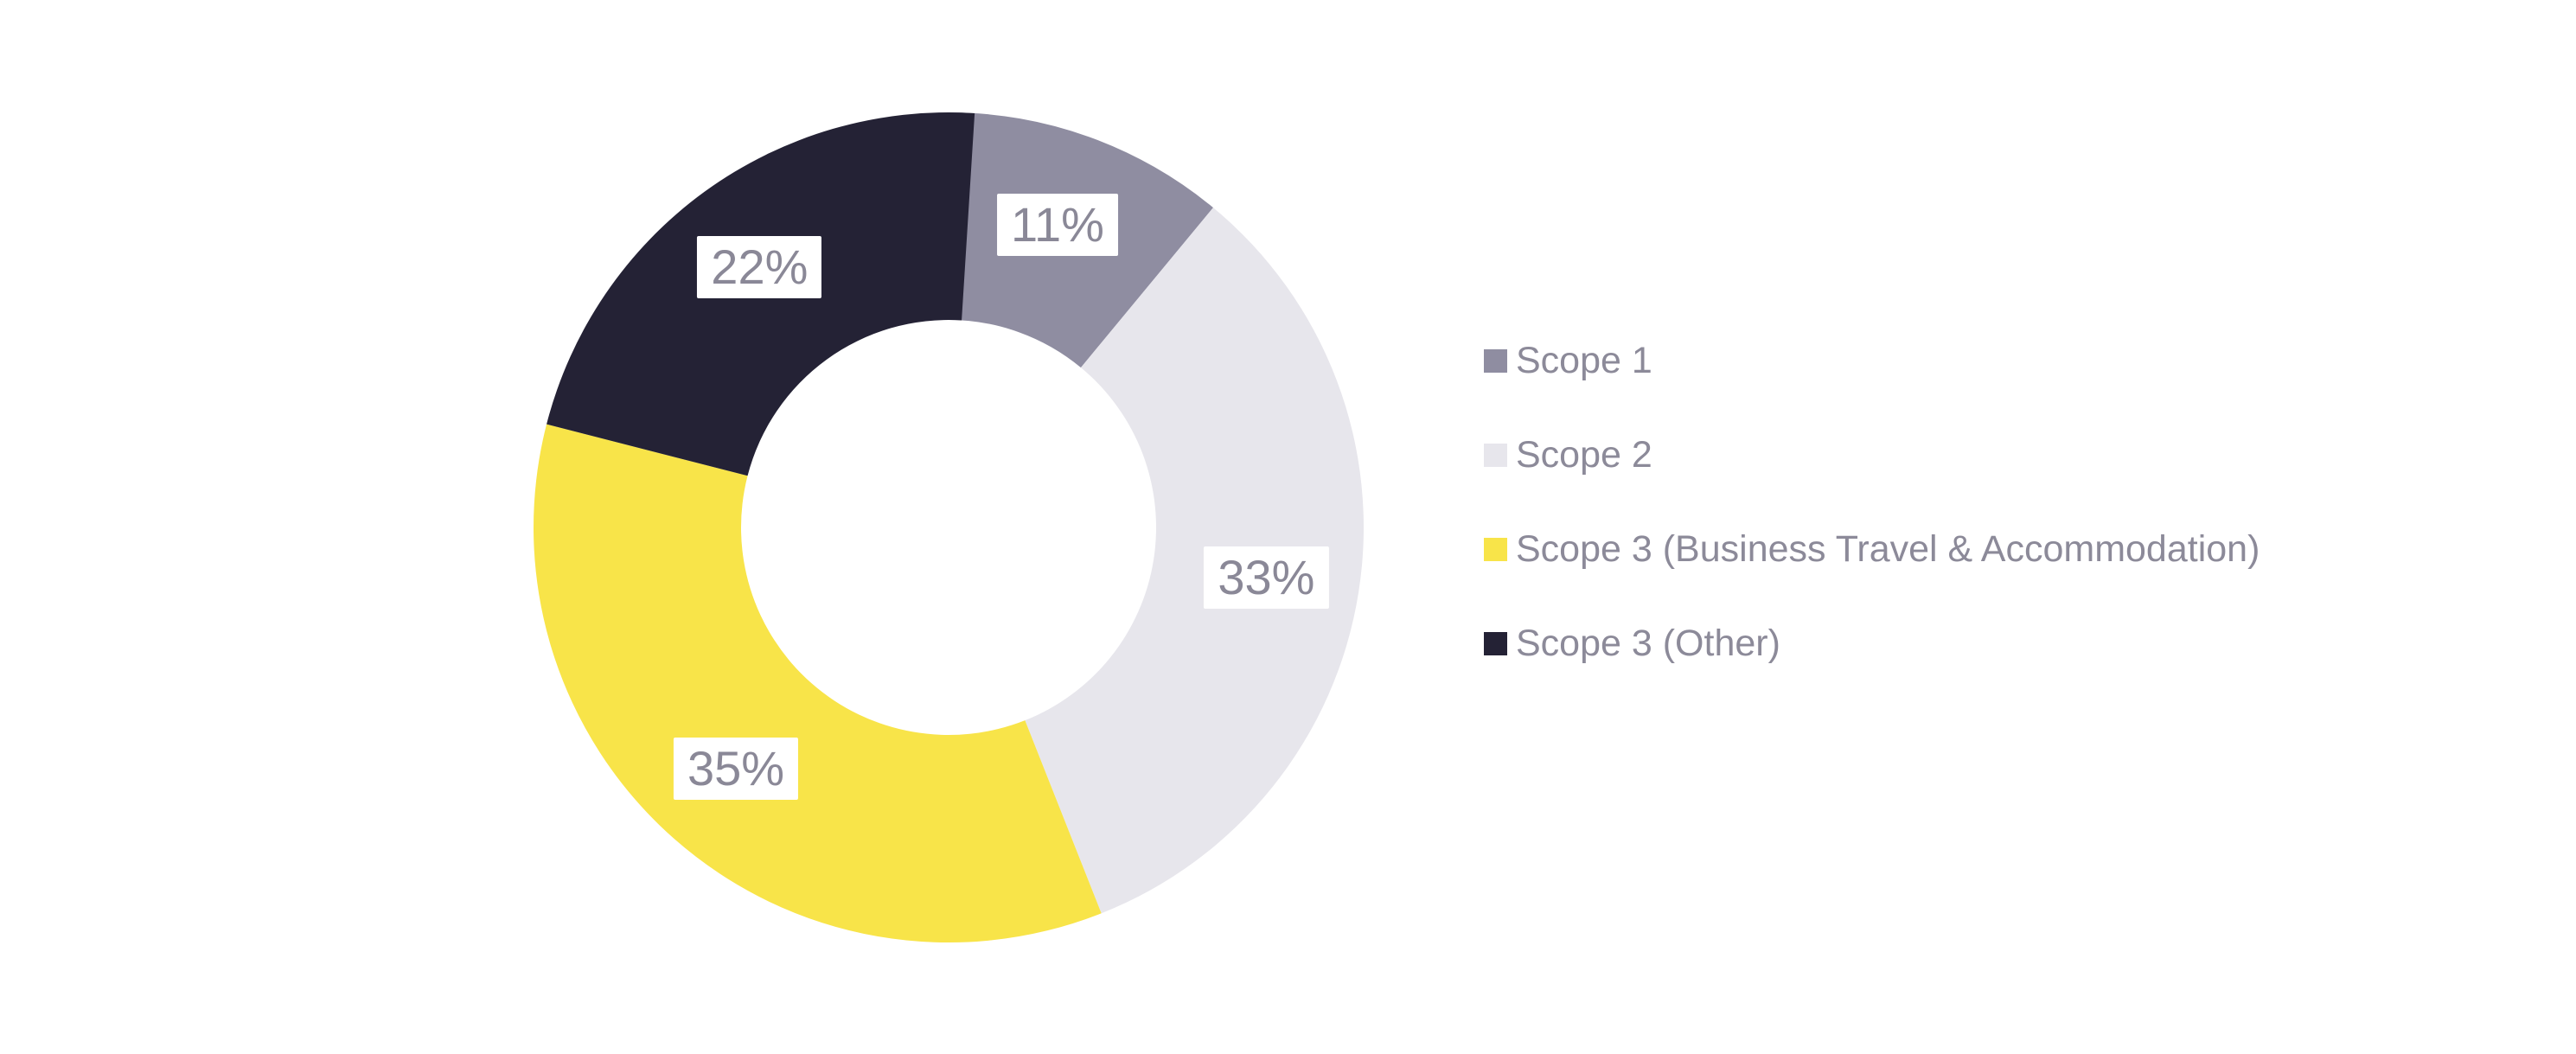 The height and width of the screenshot is (1054, 2576). Describe the element at coordinates (818, 683) in the screenshot. I see `pie-slice-scope-3-business-travel-accommodation` at that location.